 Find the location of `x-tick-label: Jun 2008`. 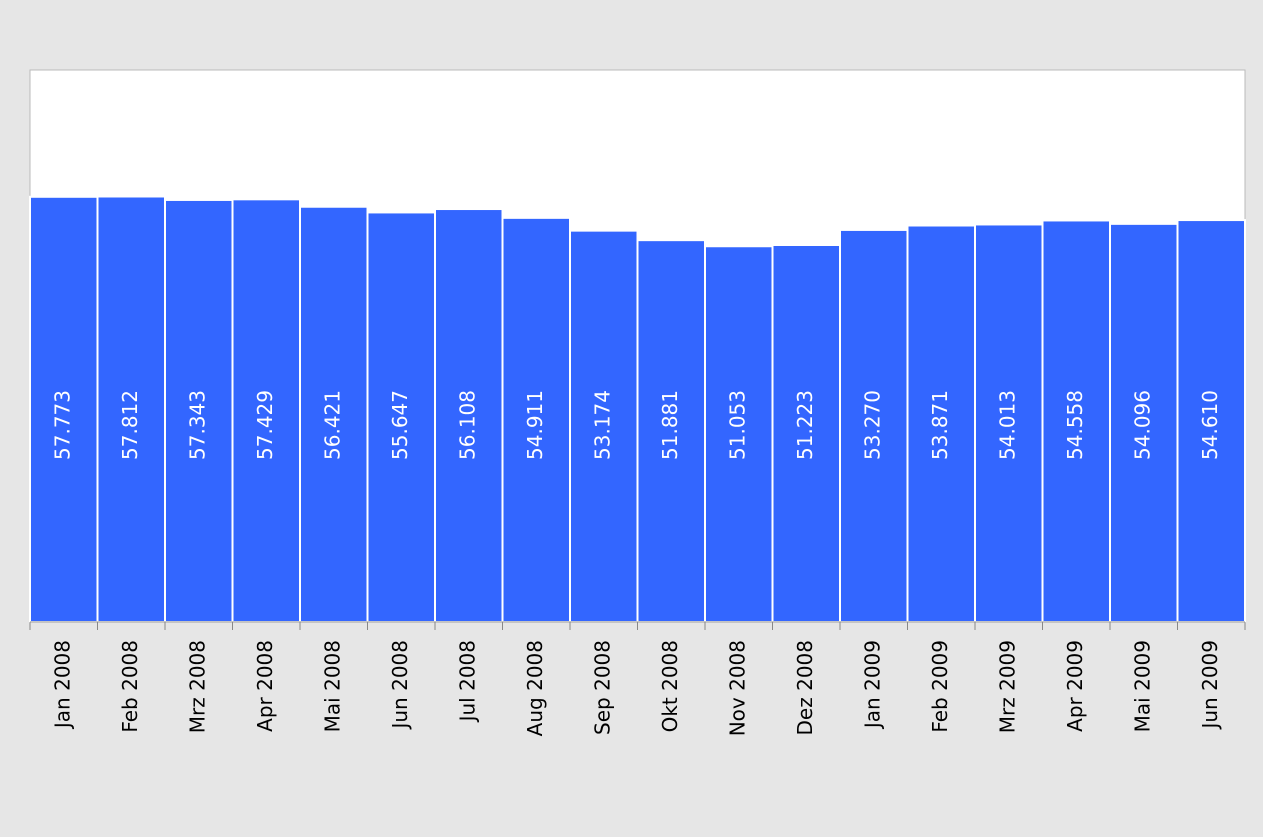

x-tick-label: Jun 2008 is located at coordinates (400, 685).